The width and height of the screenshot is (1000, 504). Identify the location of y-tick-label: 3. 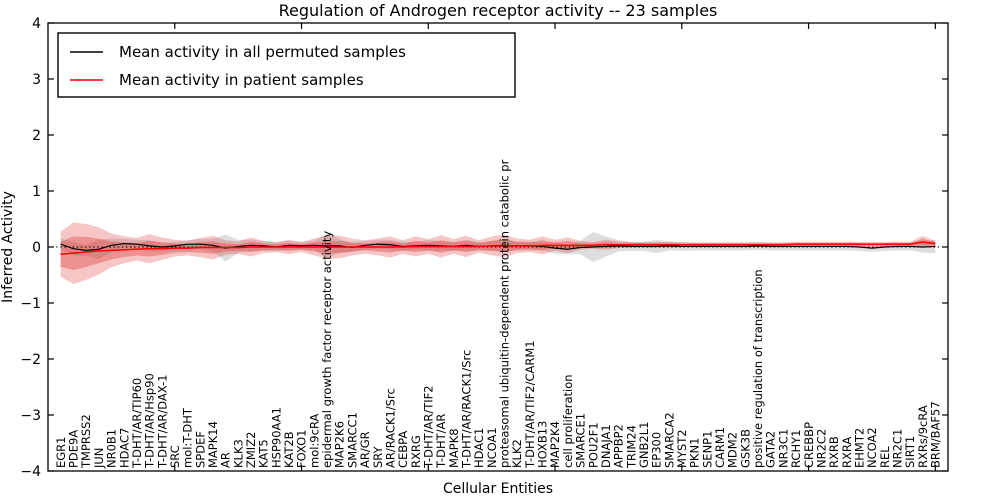
(36, 80).